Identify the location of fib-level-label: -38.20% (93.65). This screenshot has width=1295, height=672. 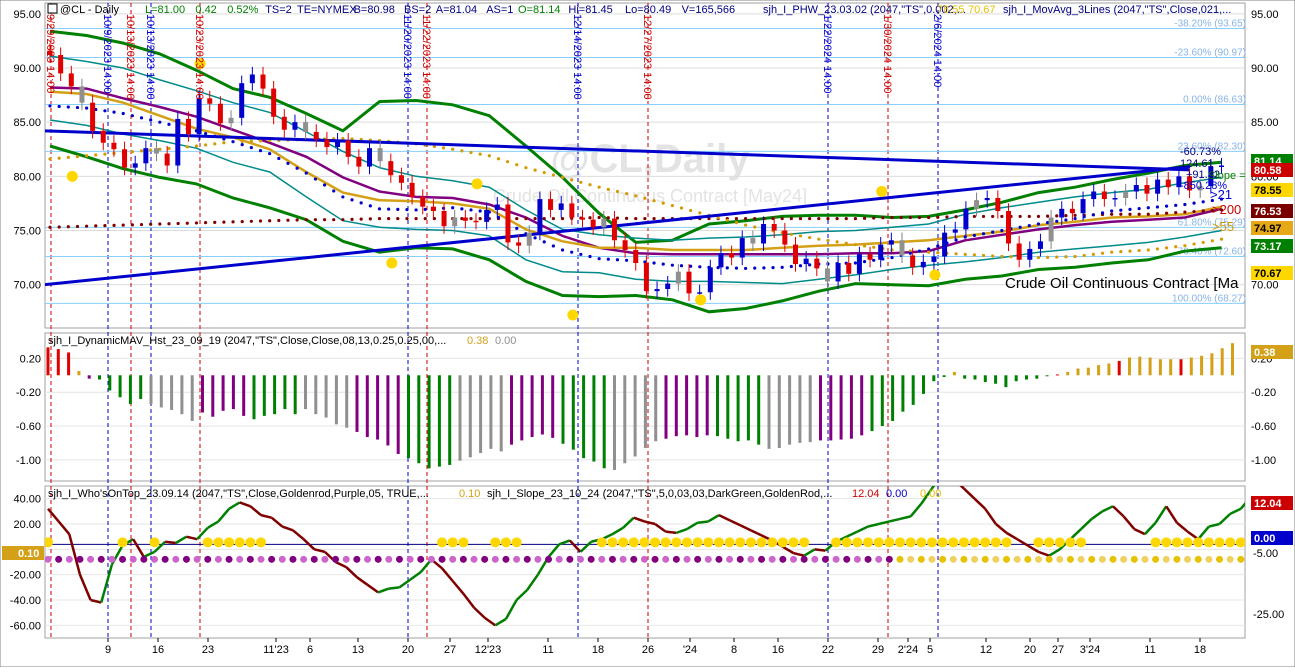
(1210, 23).